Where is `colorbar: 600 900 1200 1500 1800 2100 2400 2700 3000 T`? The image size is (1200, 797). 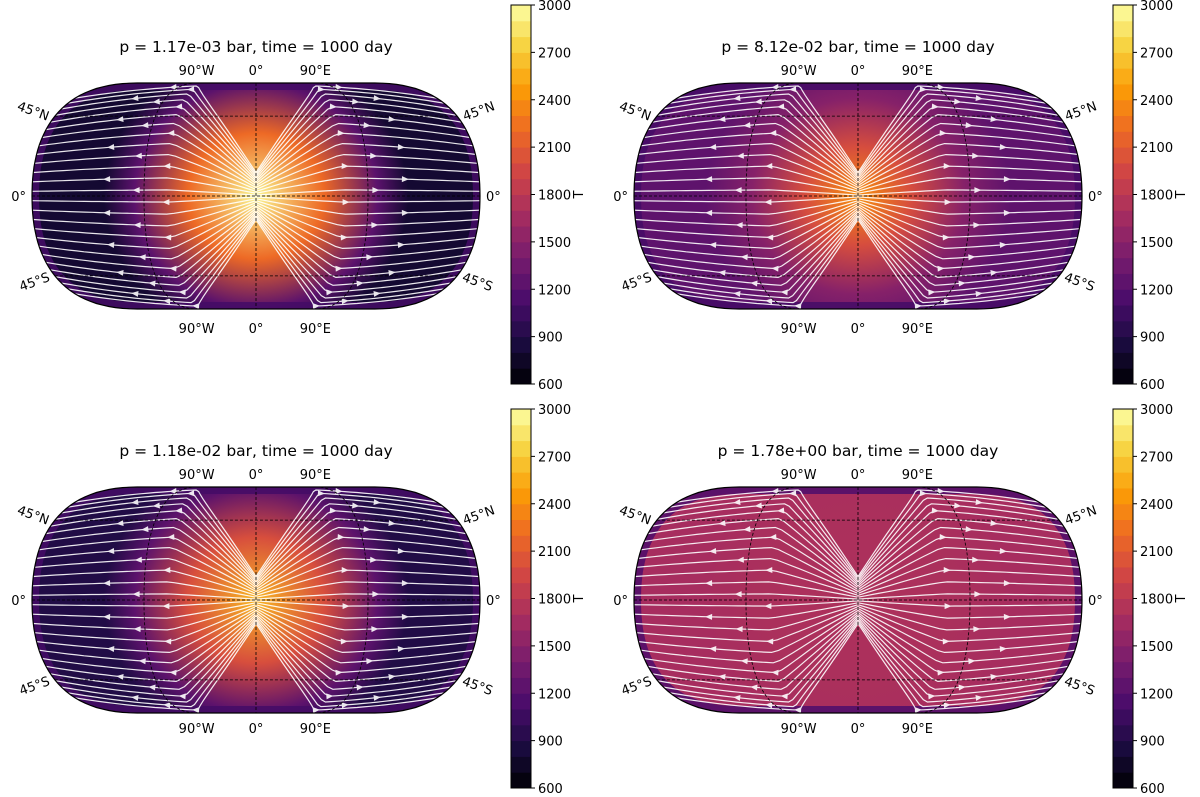
colorbar: 600 900 1200 1500 1800 2100 2400 2700 3000 T is located at coordinates (1150, 196).